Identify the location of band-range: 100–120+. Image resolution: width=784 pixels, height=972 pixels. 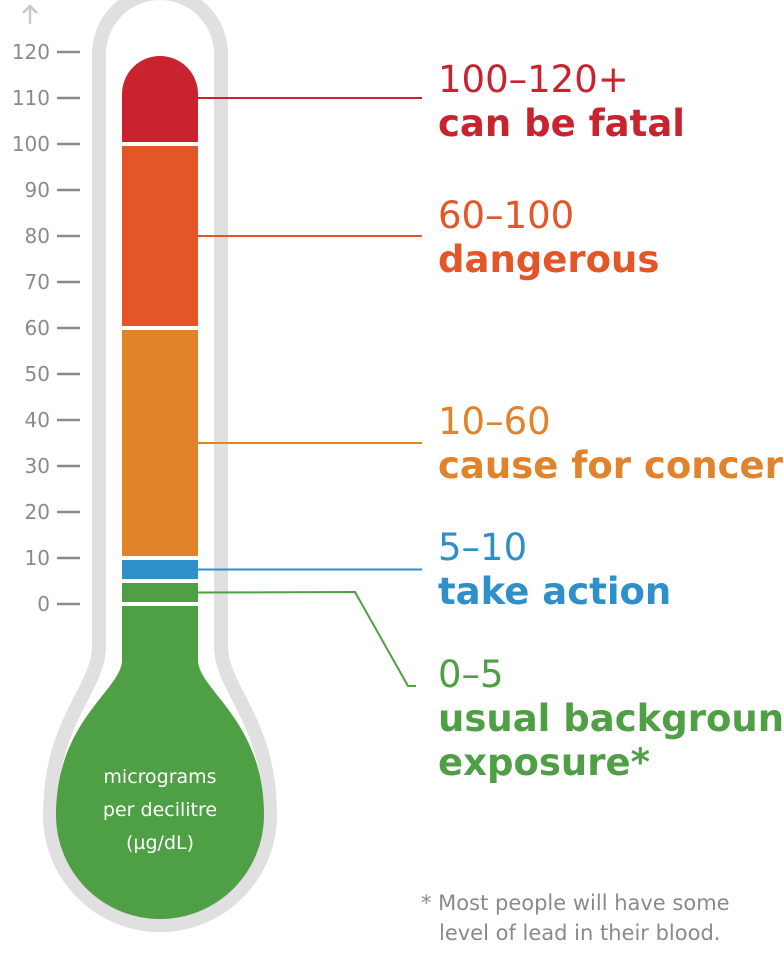
(533, 79).